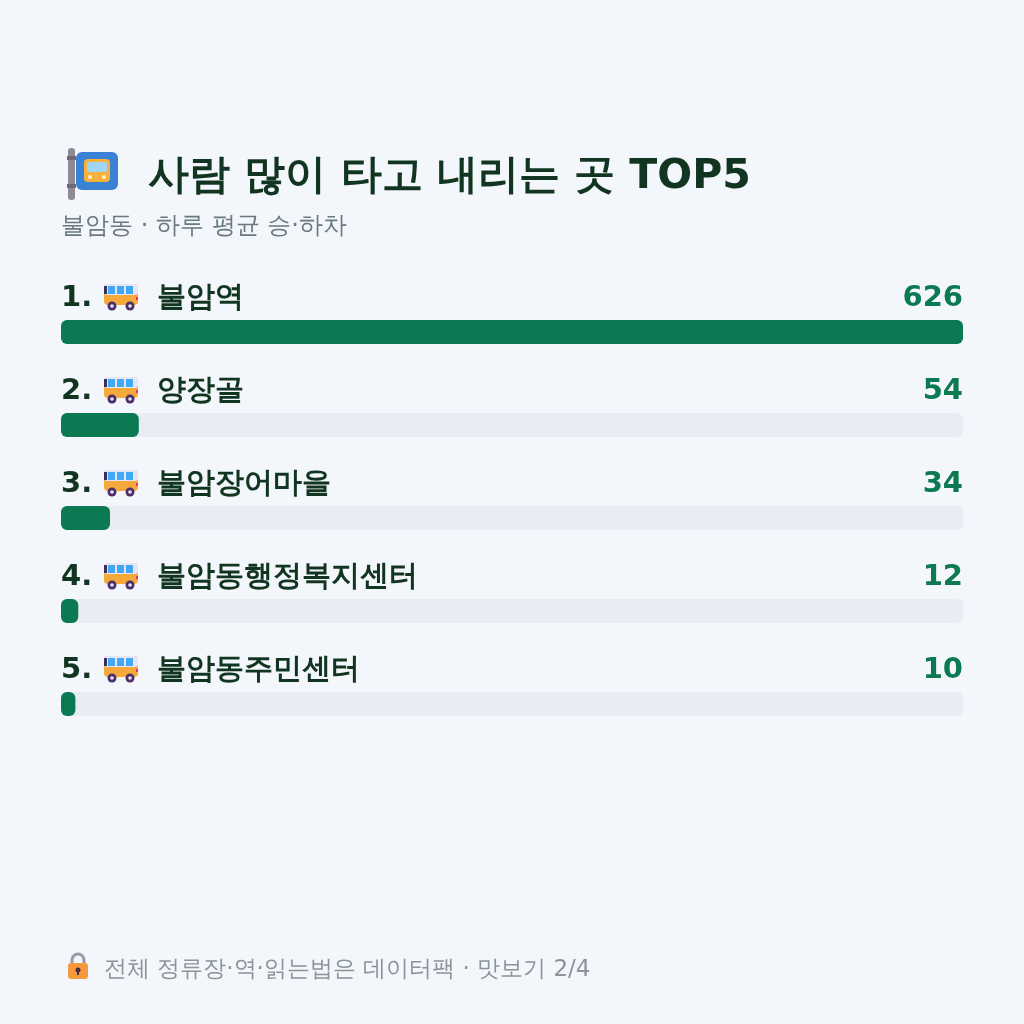  Describe the element at coordinates (942, 668) in the screenshot. I see `data-label: 10` at that location.